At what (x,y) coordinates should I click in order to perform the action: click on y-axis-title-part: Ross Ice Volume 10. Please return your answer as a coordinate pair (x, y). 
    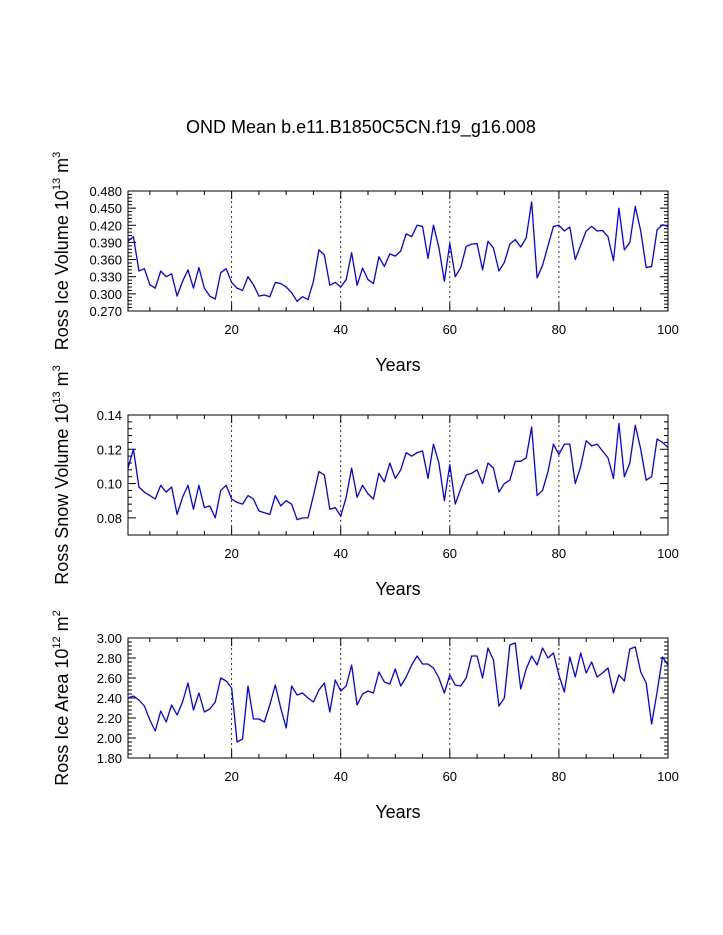
    Looking at the image, I should click on (62, 270).